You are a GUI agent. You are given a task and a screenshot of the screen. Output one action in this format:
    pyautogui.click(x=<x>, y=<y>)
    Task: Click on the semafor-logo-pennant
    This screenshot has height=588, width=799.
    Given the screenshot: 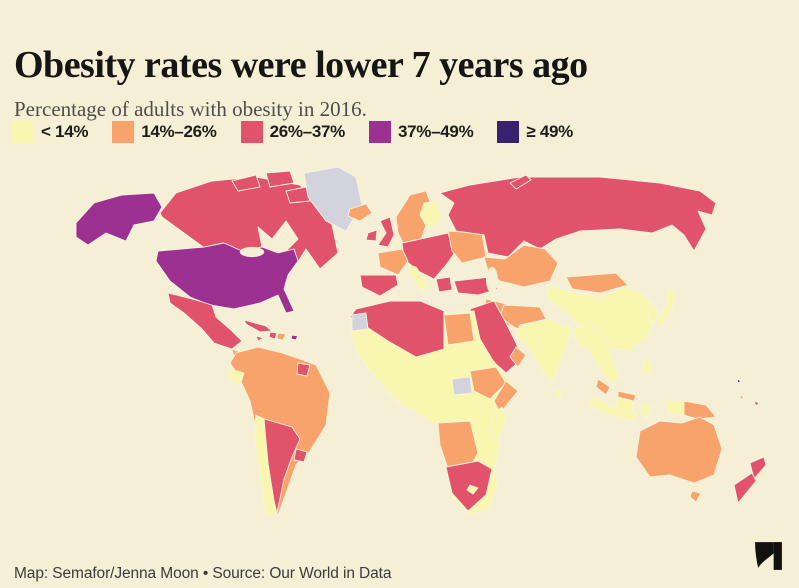 What is the action you would take?
    pyautogui.click(x=764, y=555)
    